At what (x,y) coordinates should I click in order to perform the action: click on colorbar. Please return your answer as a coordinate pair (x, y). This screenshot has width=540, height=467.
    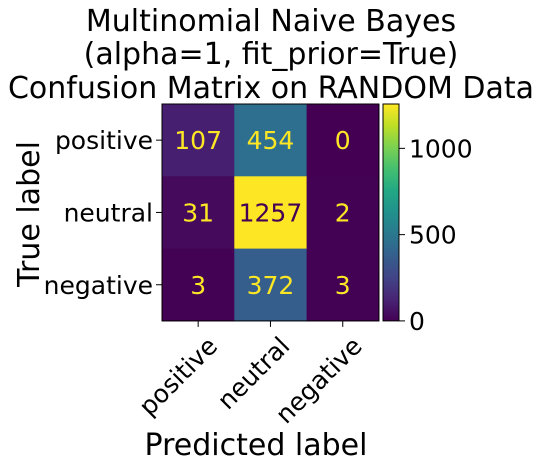
    Looking at the image, I should click on (391, 212).